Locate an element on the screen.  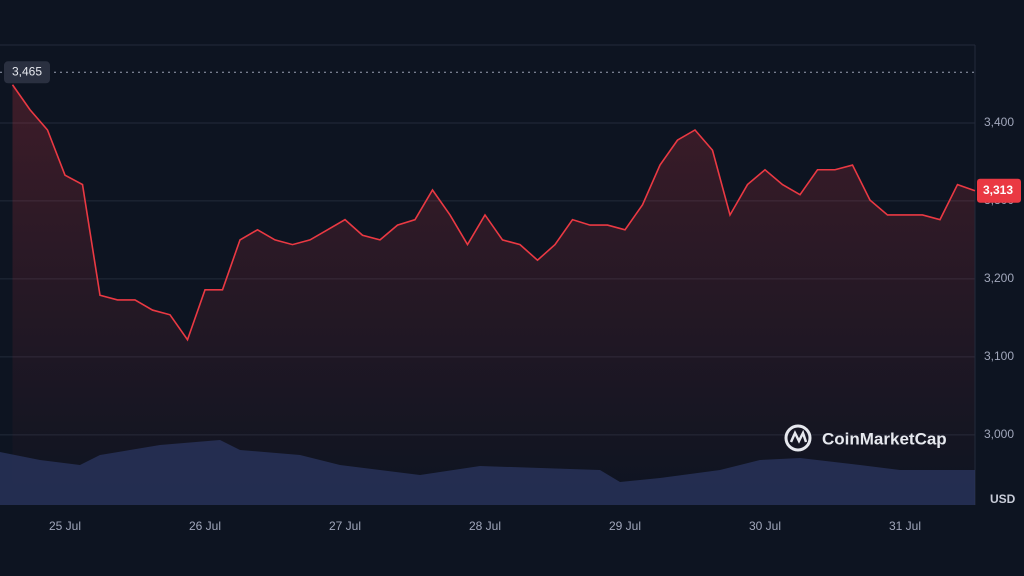
current-label: 3,313 is located at coordinates (998, 190).